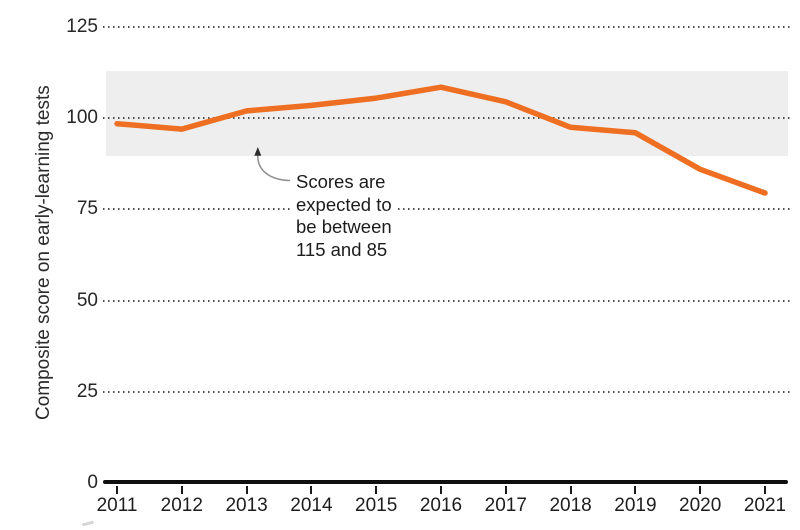 Image resolution: width=800 pixels, height=530 pixels. What do you see at coordinates (700, 490) in the screenshot?
I see `x-tick-mark-2020` at bounding box center [700, 490].